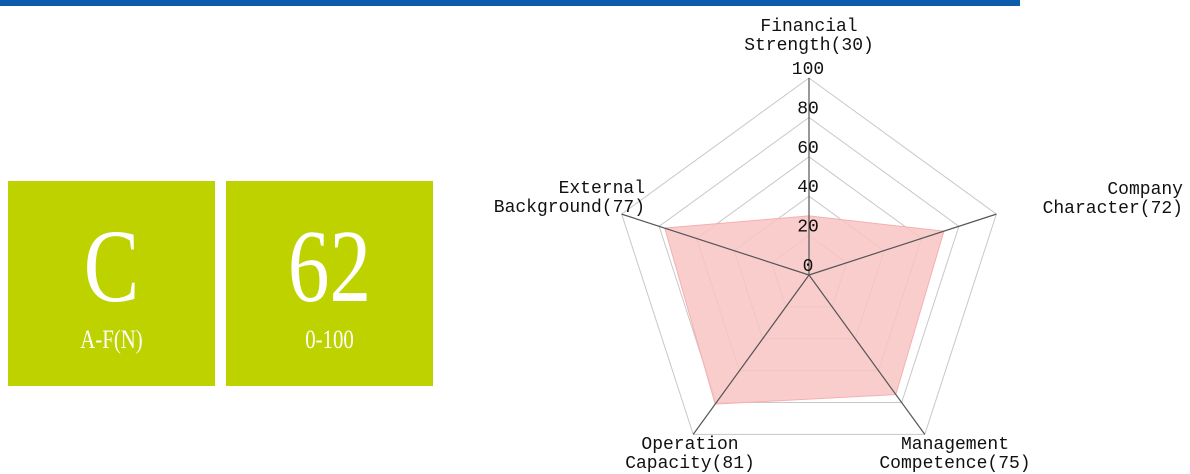  Describe the element at coordinates (111, 266) in the screenshot. I see `grade: C` at that location.